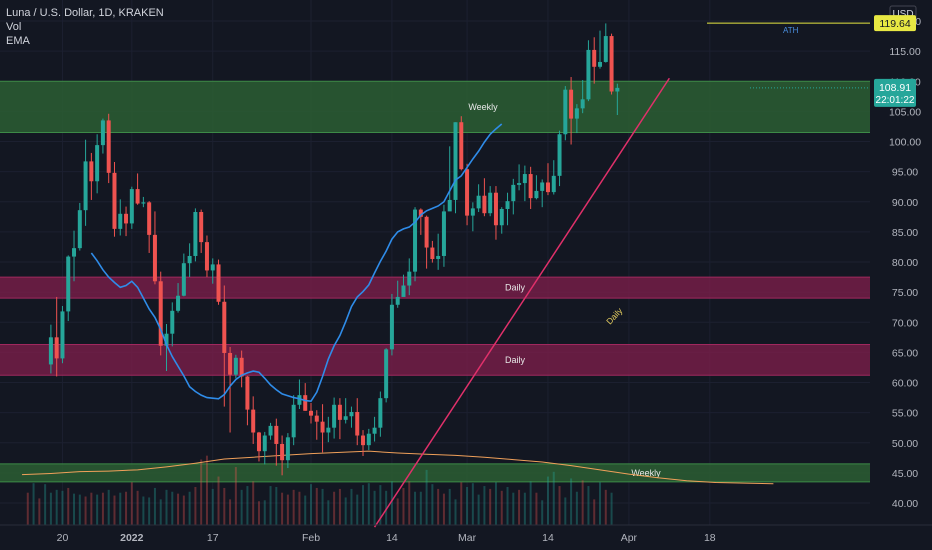 This screenshot has width=932, height=550. I want to click on price-tick-label: 75.00, so click(905, 293).